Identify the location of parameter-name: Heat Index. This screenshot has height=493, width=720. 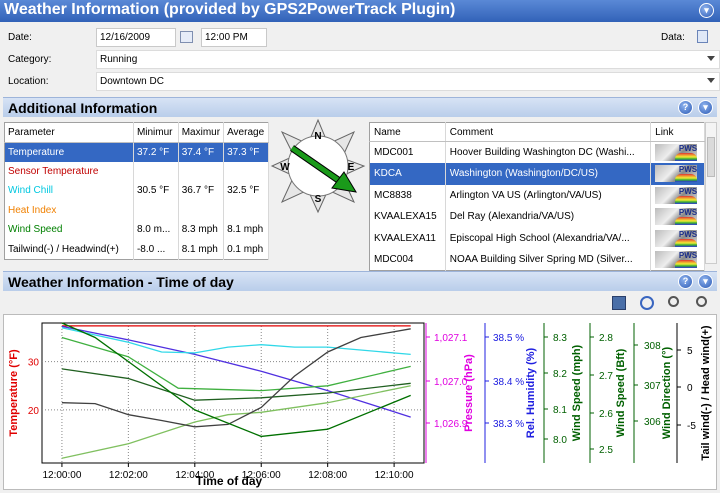
(69, 210).